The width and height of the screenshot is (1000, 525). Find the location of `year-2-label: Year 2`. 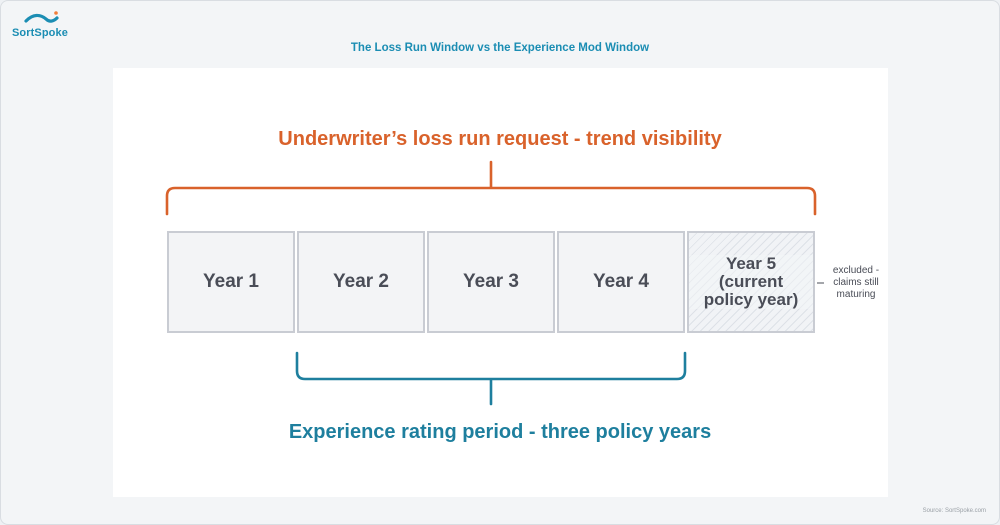

year-2-label: Year 2 is located at coordinates (361, 281).